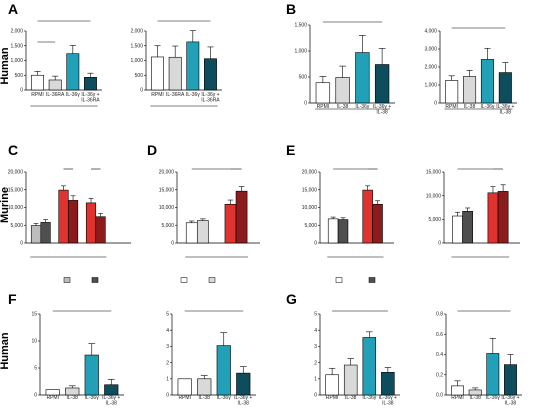 Image resolution: width=550 pixels, height=418 pixels. Describe the element at coordinates (430, 32) in the screenshot. I see `y-tick-label: 4,000` at that location.